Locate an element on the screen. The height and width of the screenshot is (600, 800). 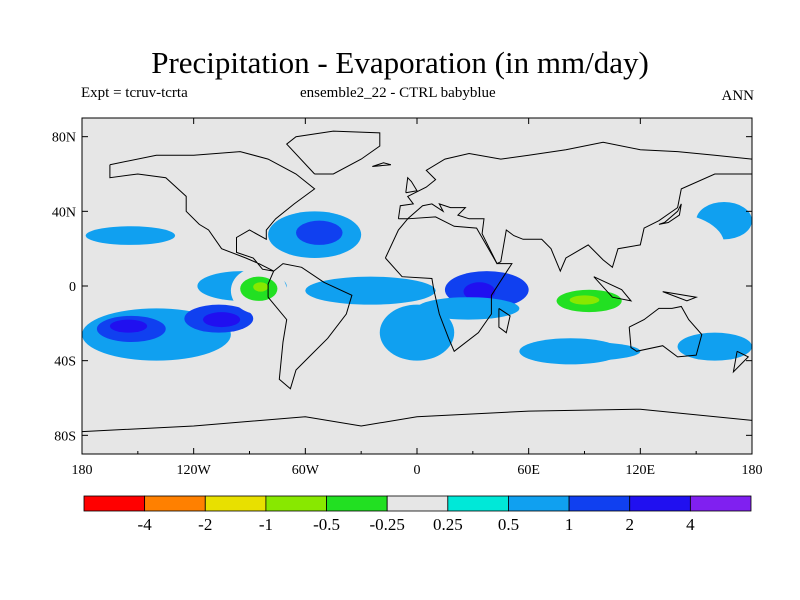
colorbar-label-0: -4 is located at coordinates (145, 524).